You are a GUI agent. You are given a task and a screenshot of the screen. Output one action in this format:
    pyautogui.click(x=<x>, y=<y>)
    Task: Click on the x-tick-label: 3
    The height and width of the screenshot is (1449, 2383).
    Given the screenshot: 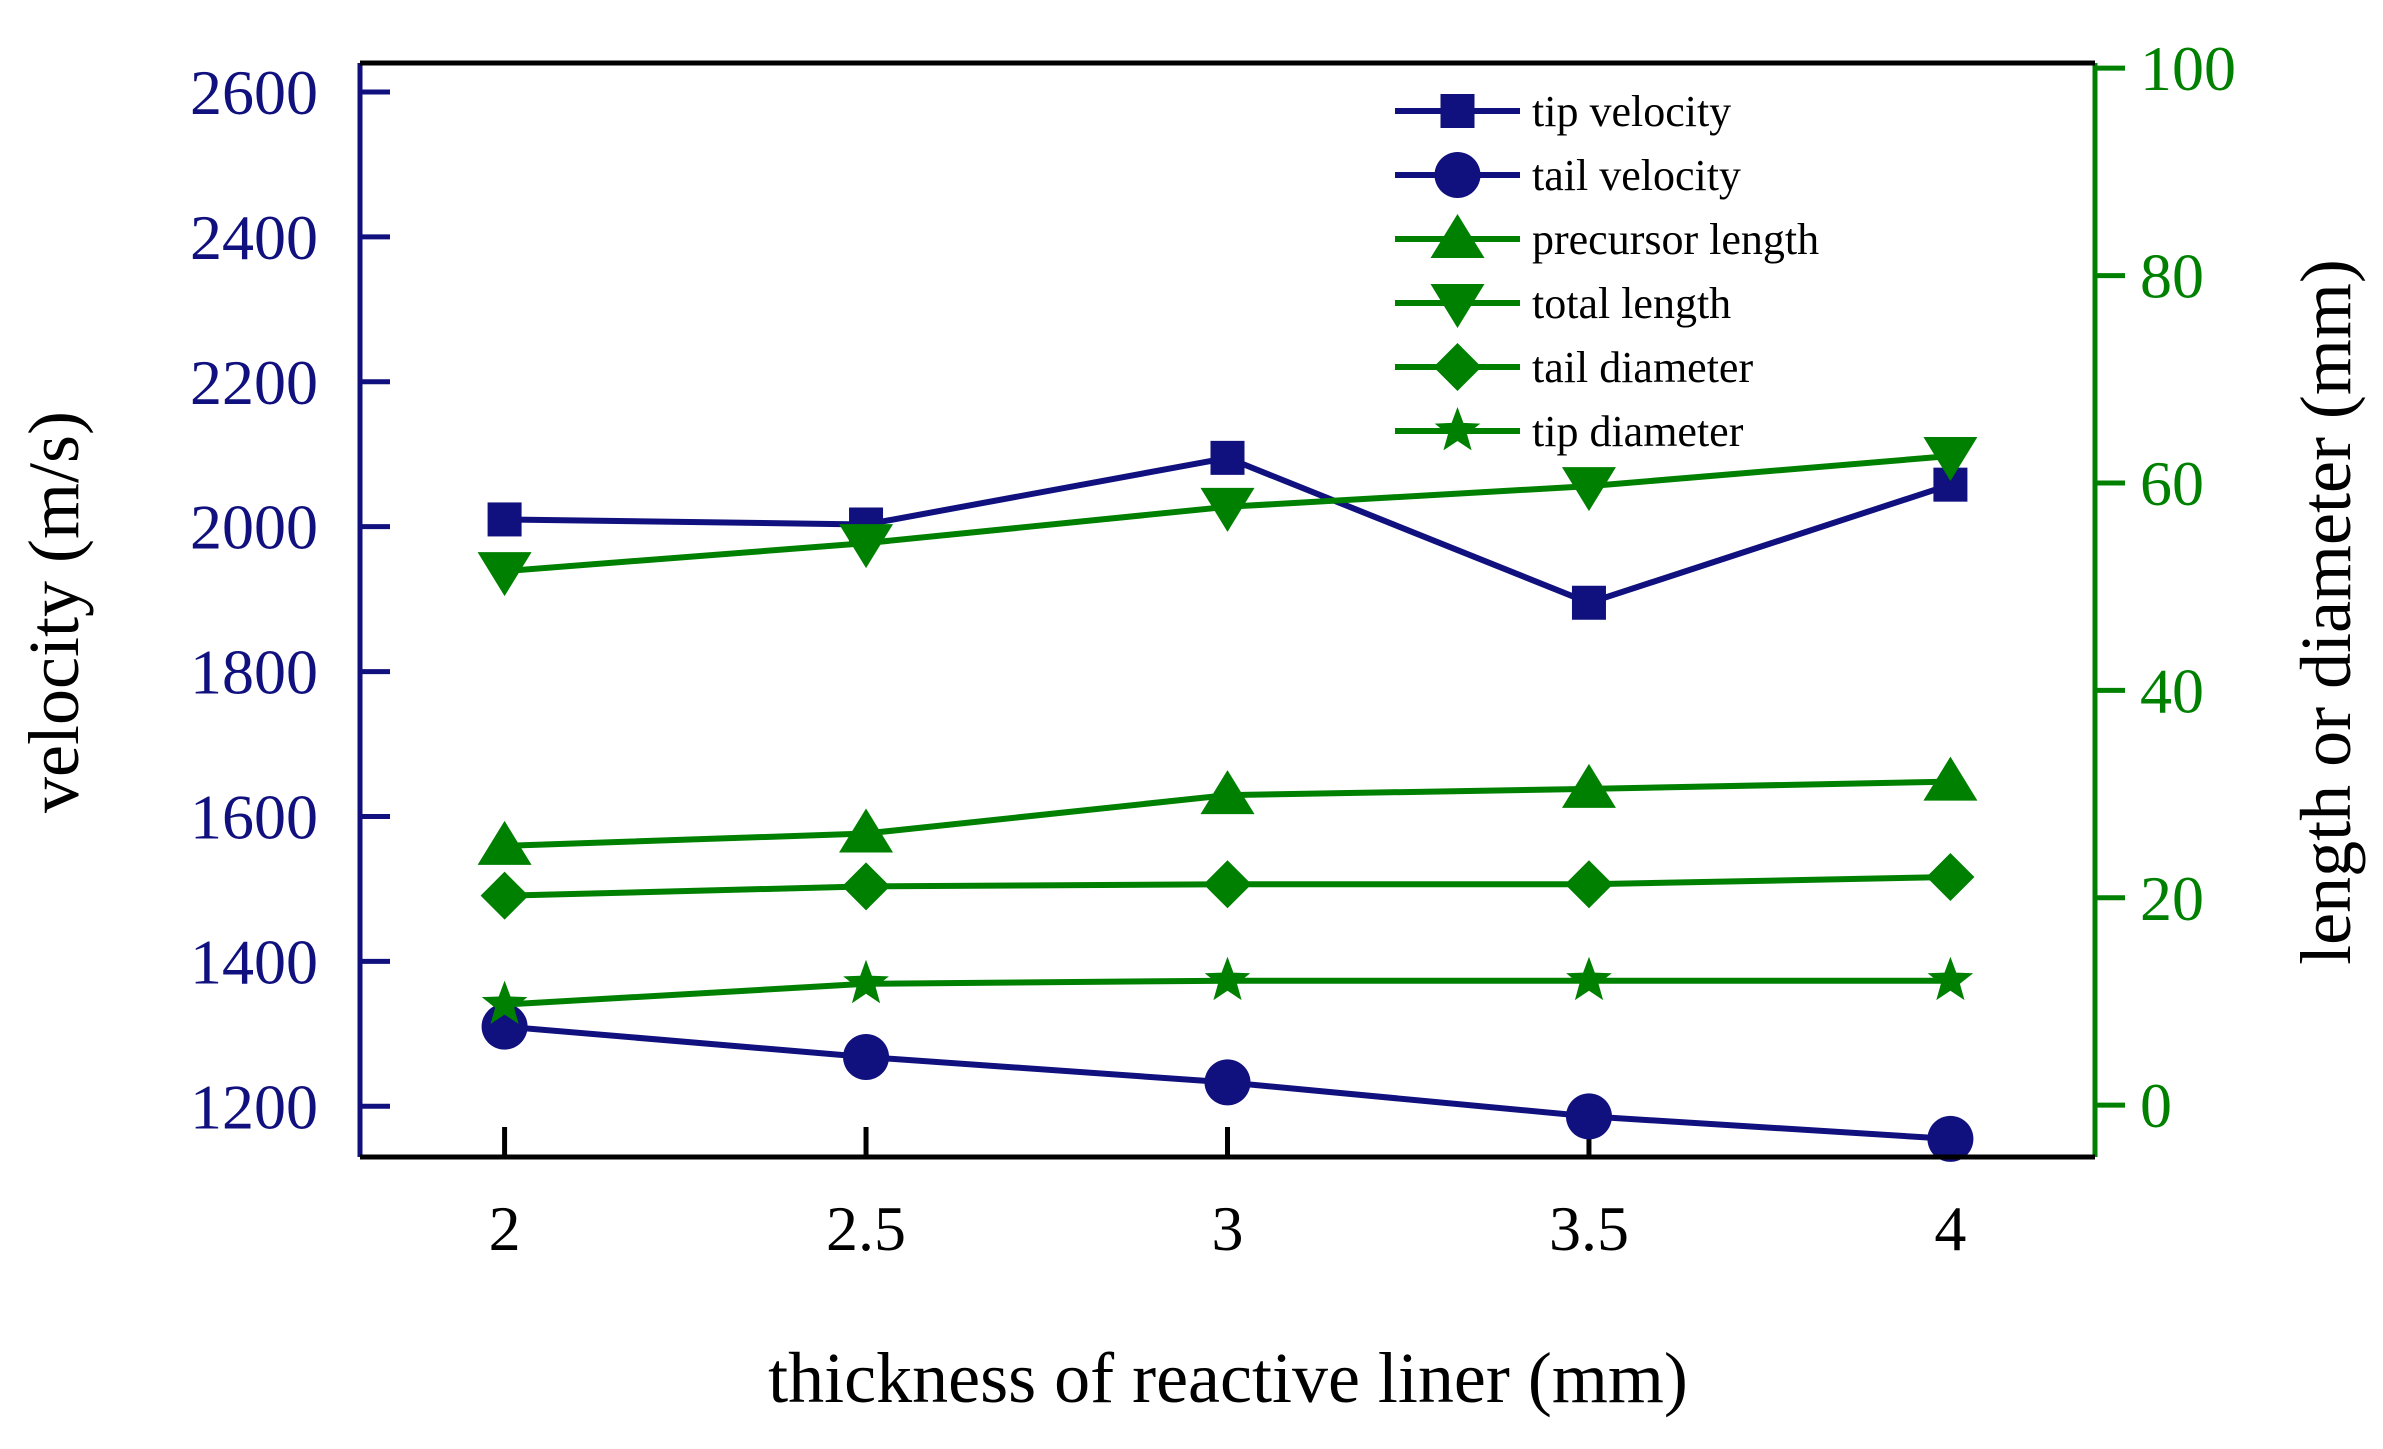 What is the action you would take?
    pyautogui.click(x=1228, y=1228)
    